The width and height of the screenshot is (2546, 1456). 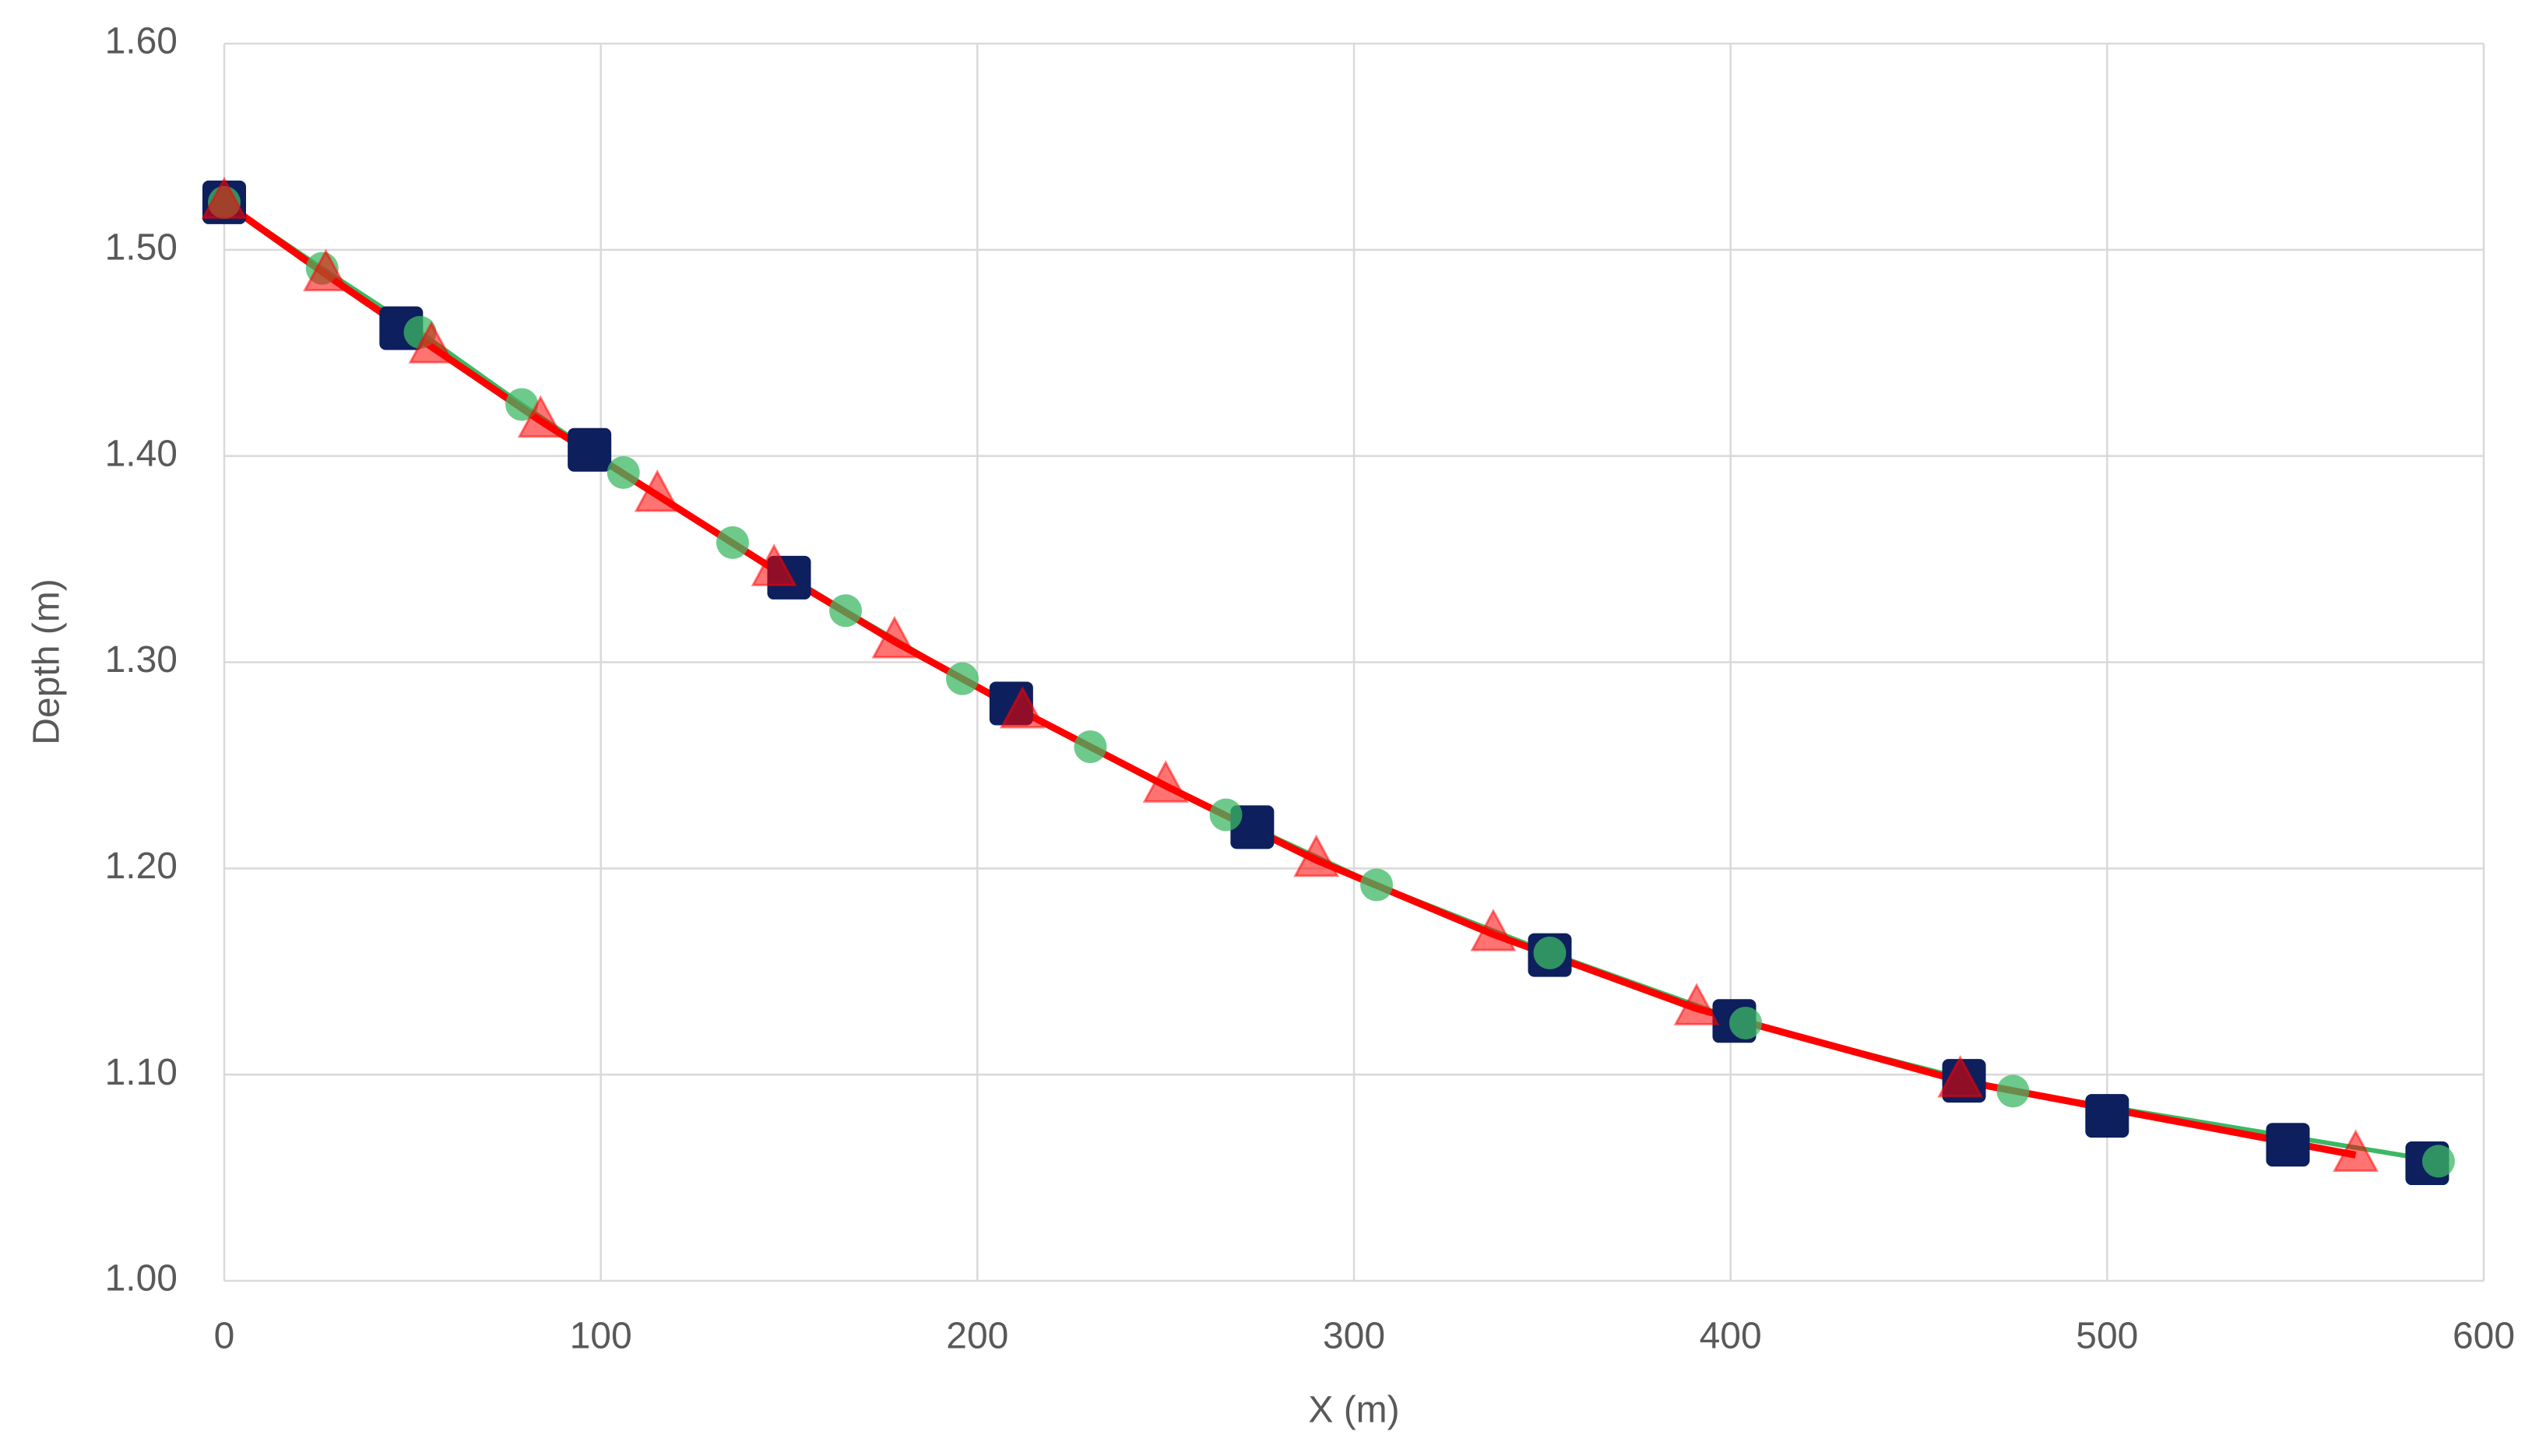 I want to click on y-tick-label: 1.00, so click(x=141, y=1278).